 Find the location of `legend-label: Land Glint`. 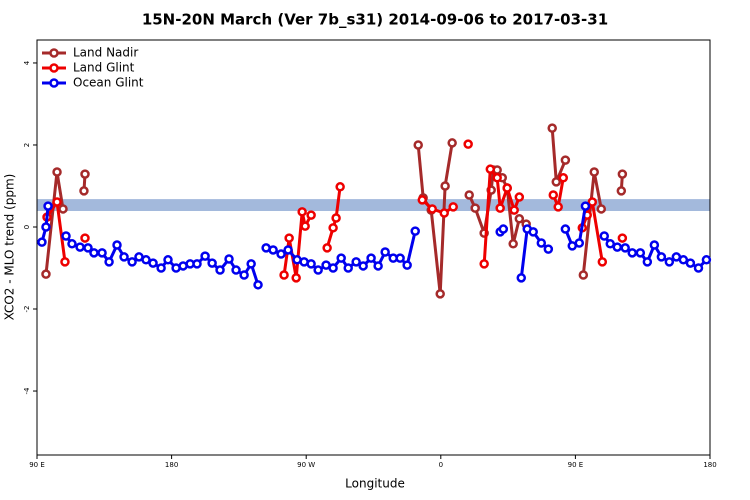

legend-label: Land Glint is located at coordinates (104, 68).